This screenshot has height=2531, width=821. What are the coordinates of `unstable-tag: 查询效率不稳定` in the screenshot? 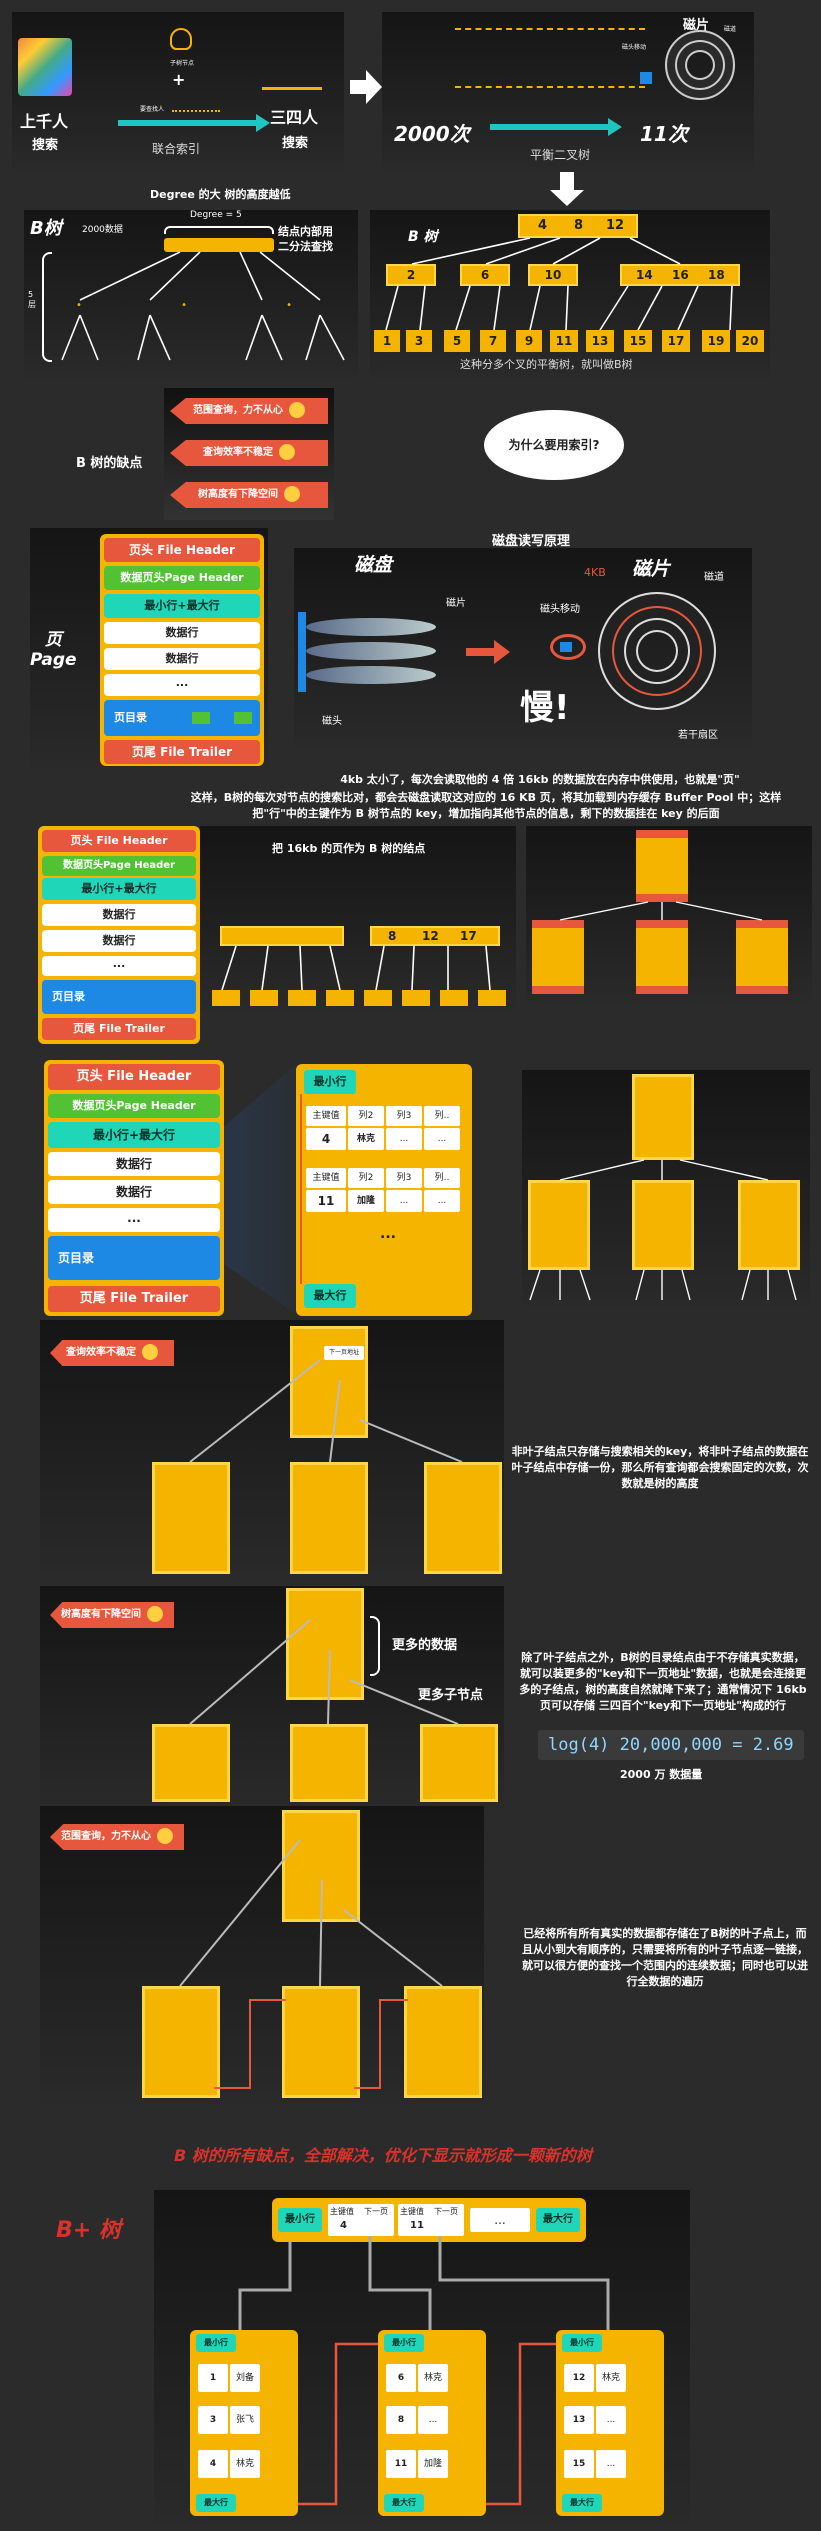 It's located at (112, 1353).